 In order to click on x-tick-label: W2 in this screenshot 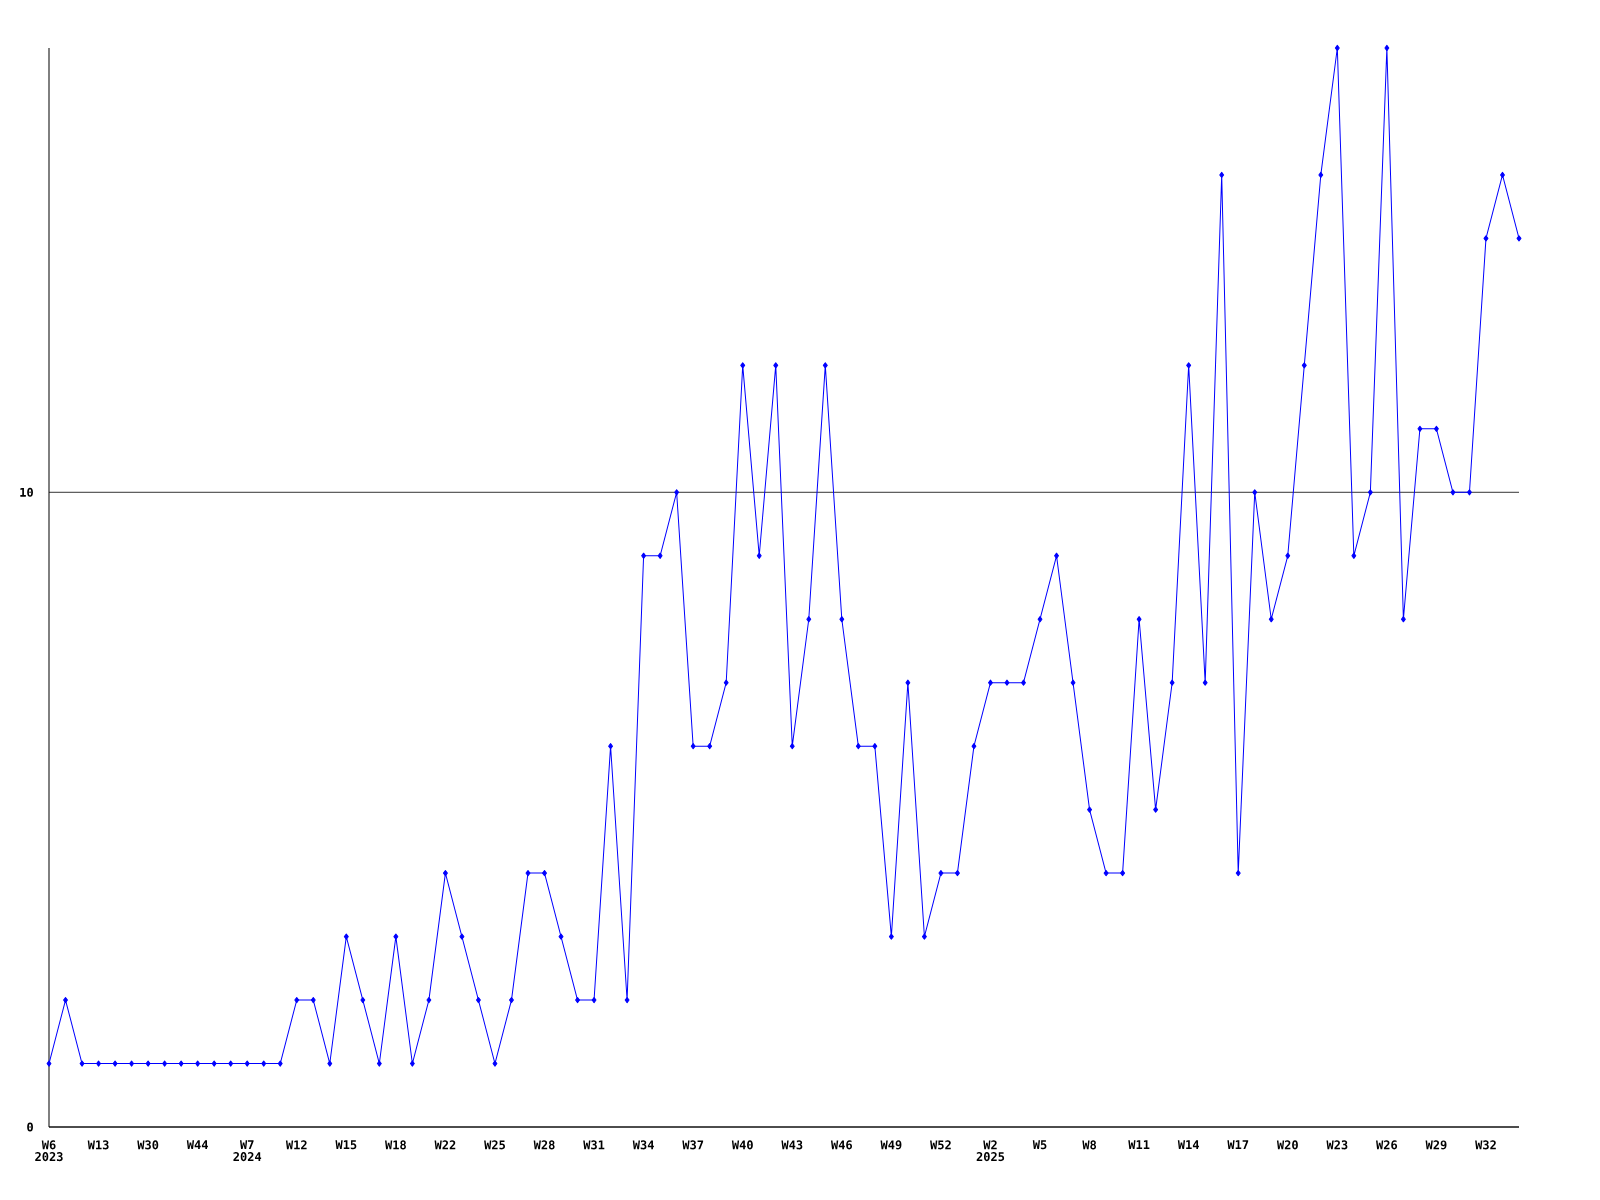, I will do `click(990, 1145)`.